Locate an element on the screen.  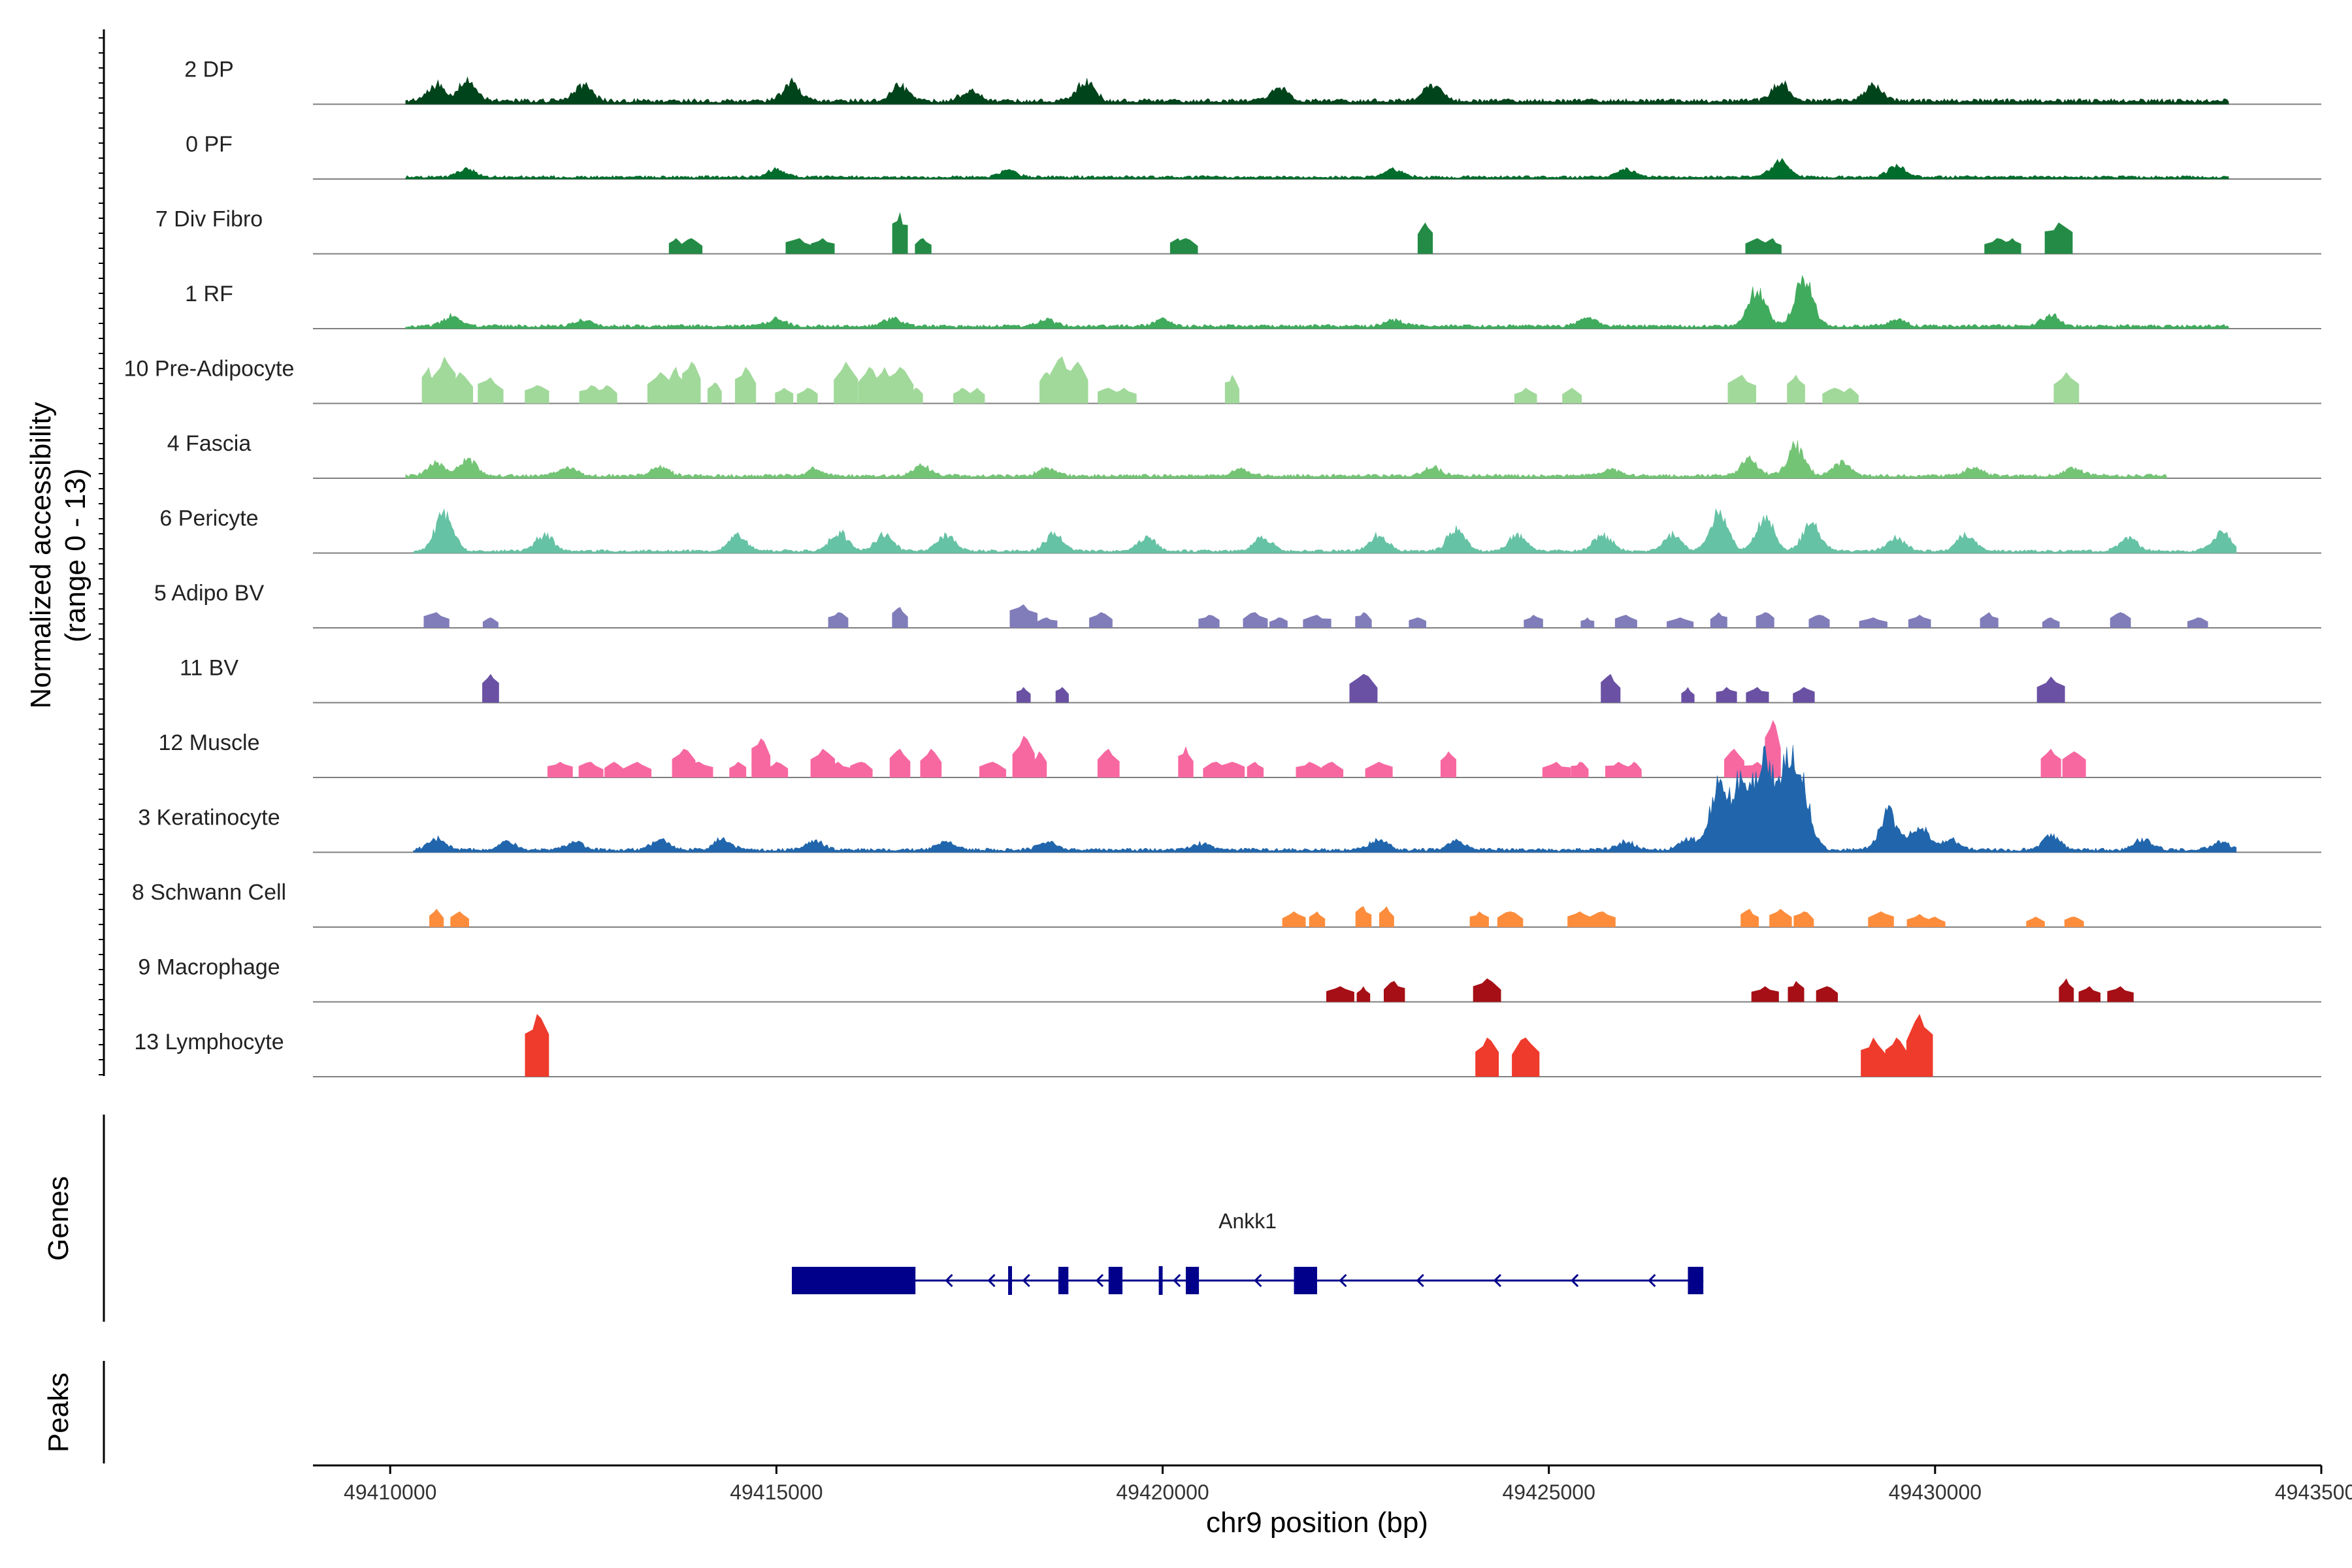
track-label: 1 RF is located at coordinates (209, 294).